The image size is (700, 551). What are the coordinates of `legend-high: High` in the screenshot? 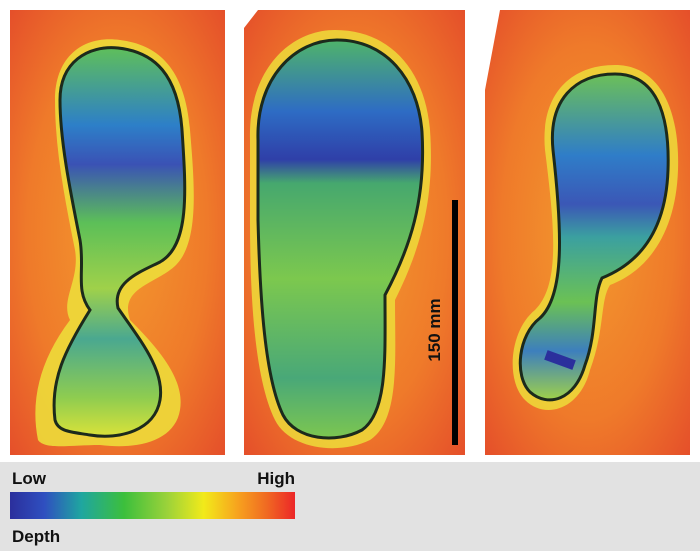 It's located at (276, 478).